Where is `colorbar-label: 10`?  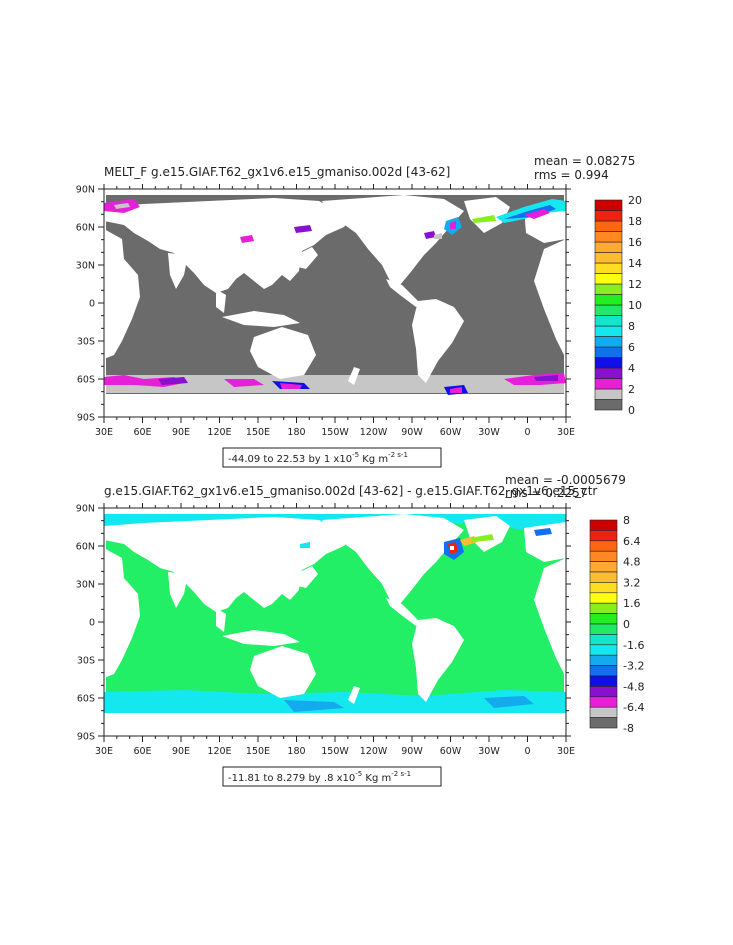 colorbar-label: 10 is located at coordinates (635, 305).